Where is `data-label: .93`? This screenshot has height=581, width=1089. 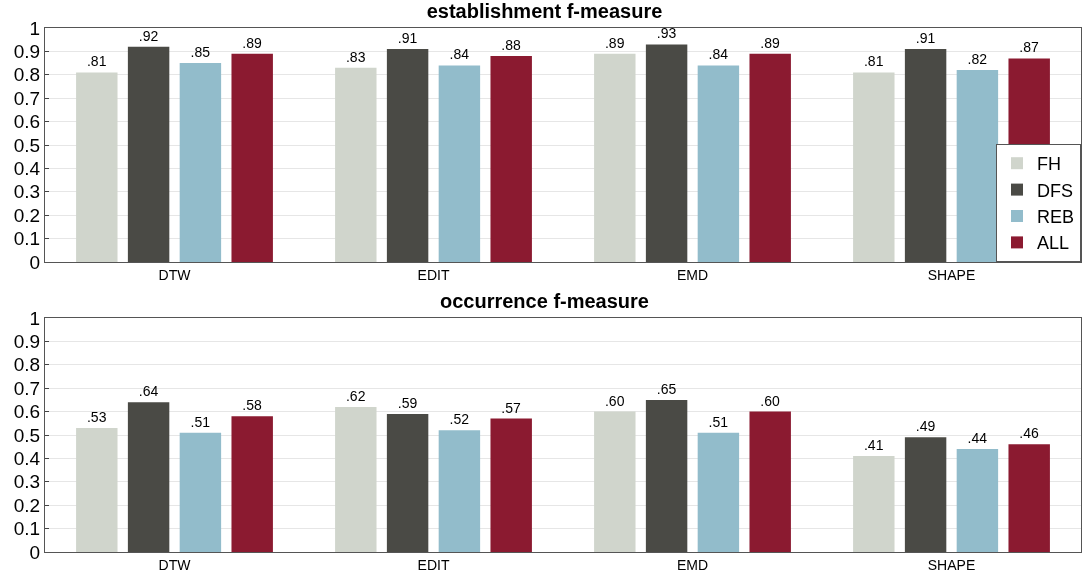 data-label: .93 is located at coordinates (666, 33).